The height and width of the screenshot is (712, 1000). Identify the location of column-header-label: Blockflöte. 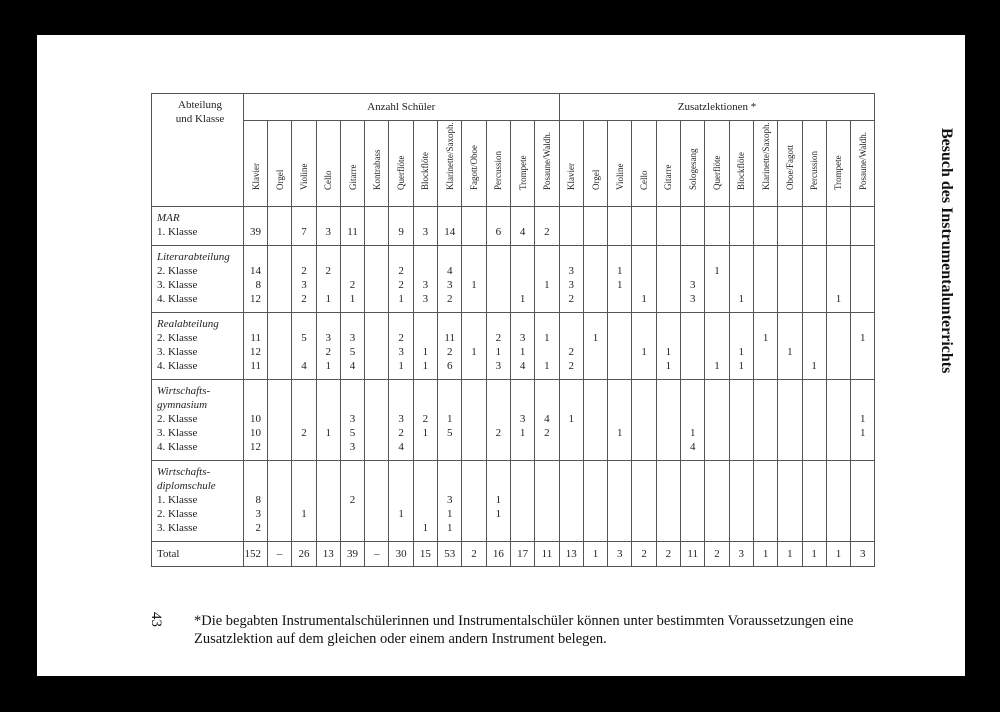
(425, 171).